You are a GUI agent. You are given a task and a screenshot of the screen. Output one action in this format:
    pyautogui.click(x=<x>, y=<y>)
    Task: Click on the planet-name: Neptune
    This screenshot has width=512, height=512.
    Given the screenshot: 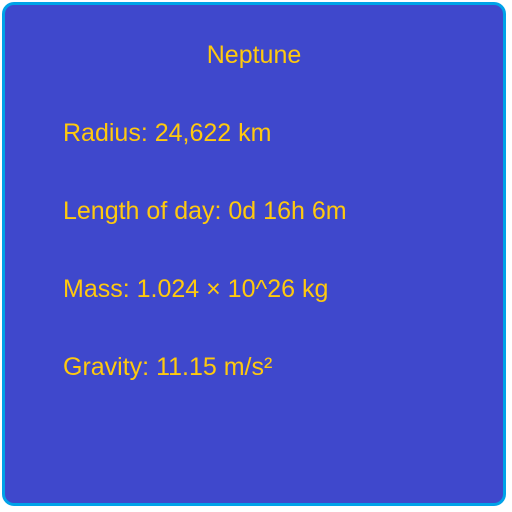 What is the action you would take?
    pyautogui.click(x=254, y=55)
    